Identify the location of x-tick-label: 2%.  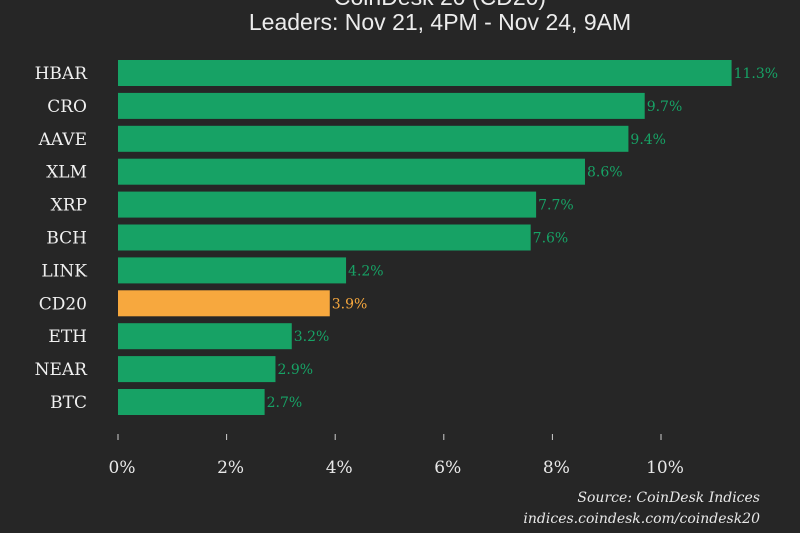
(230, 468).